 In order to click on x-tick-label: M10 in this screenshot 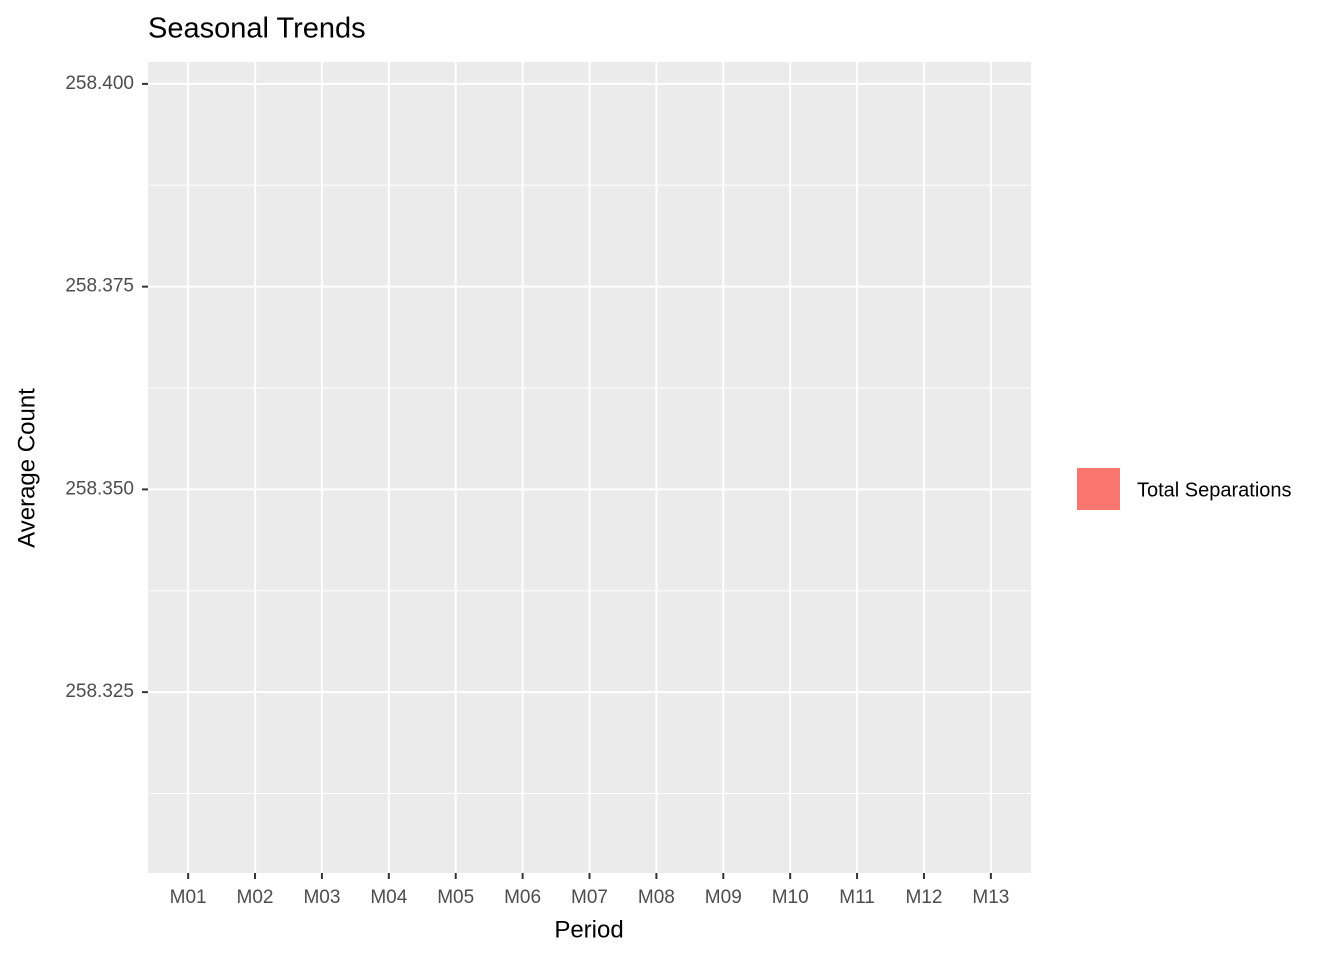, I will do `click(790, 897)`.